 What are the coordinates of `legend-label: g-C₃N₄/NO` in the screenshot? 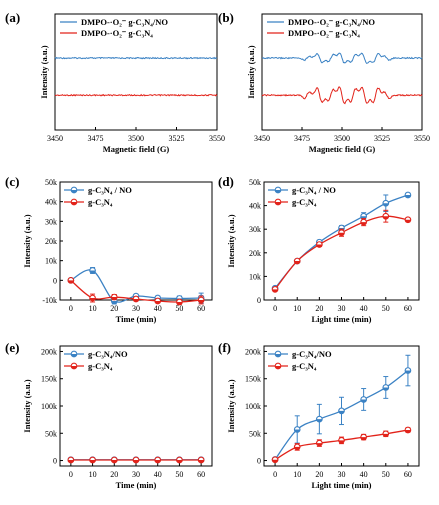 It's located at (108, 354).